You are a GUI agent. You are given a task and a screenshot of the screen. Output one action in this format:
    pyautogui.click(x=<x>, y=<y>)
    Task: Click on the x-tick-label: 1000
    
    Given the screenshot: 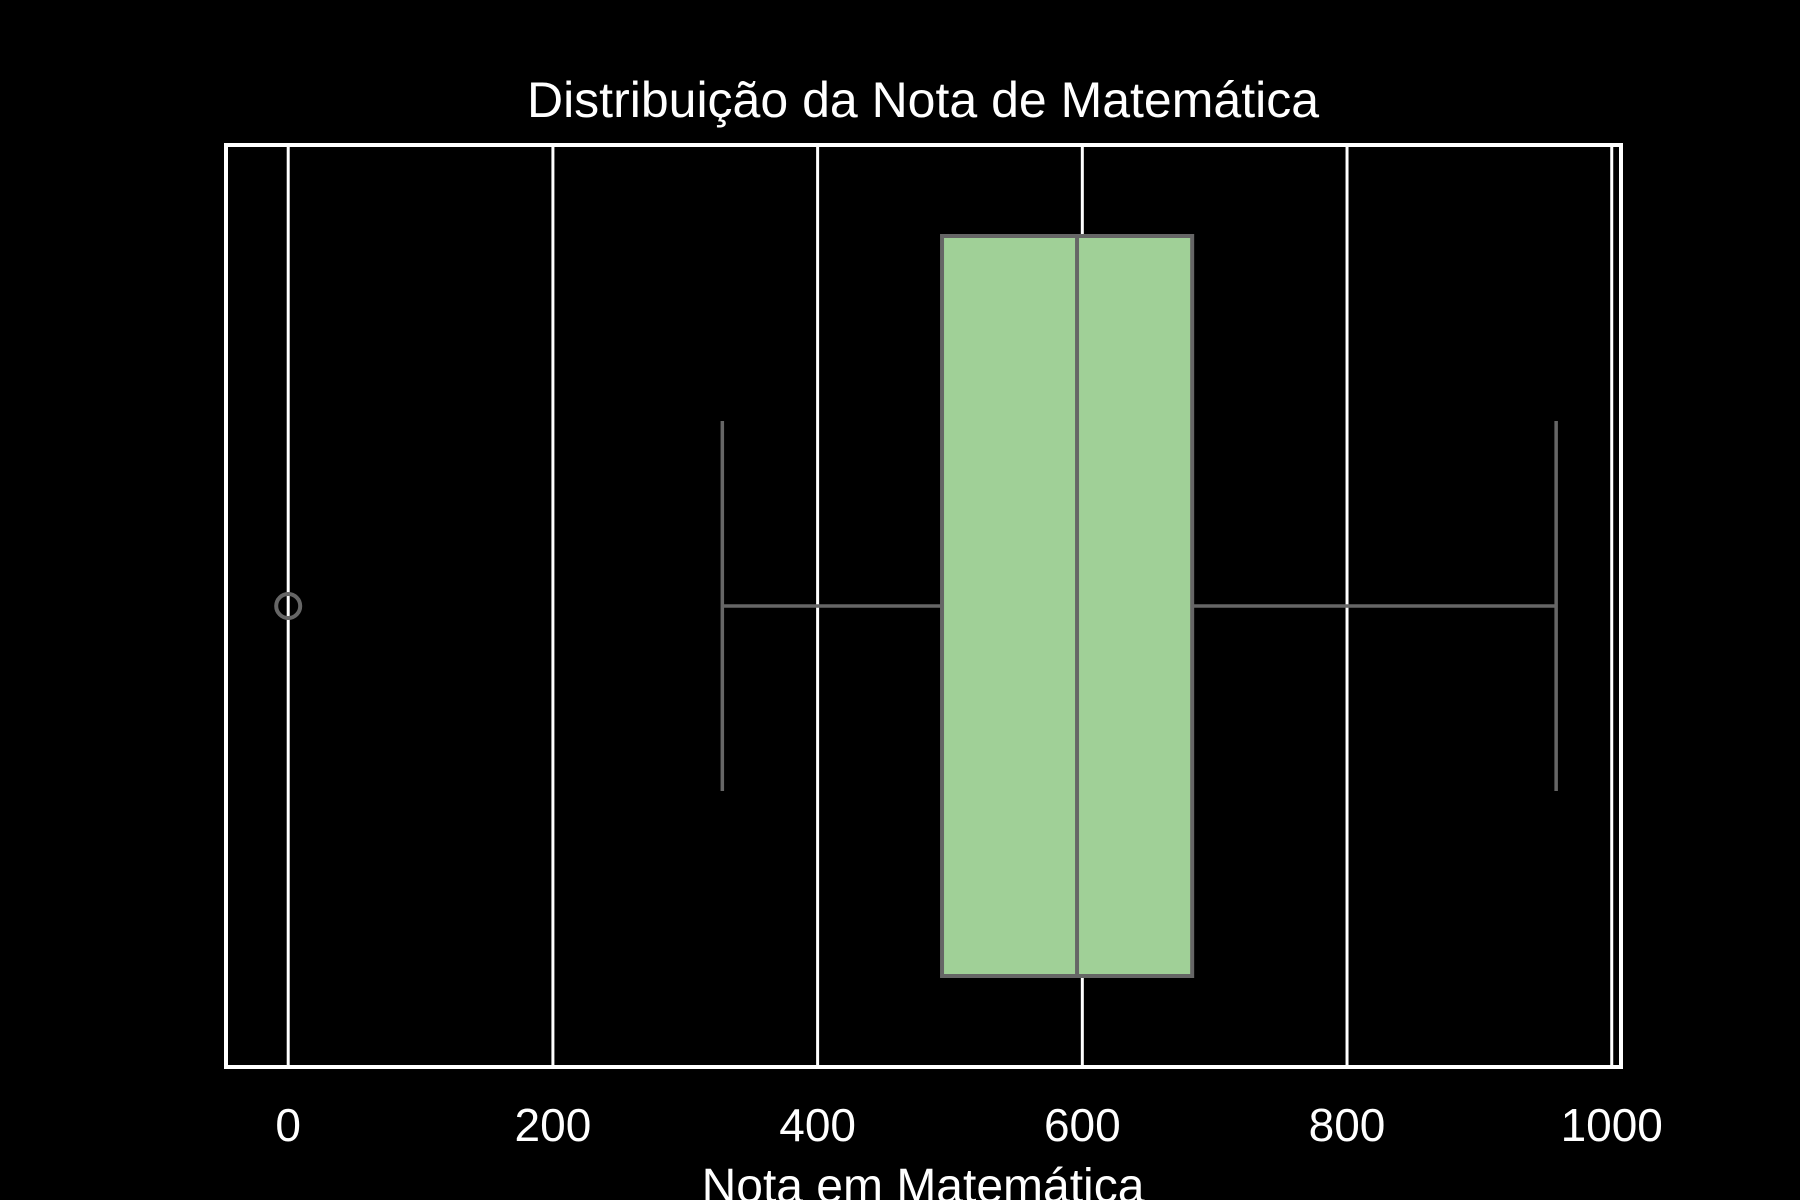 What is the action you would take?
    pyautogui.click(x=1612, y=1125)
    